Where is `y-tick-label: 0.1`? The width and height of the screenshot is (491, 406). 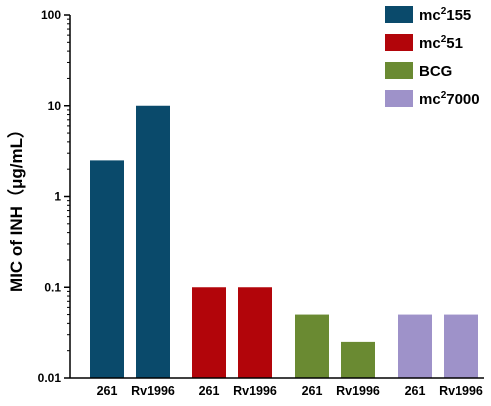
y-tick-label: 0.1 is located at coordinates (52, 287).